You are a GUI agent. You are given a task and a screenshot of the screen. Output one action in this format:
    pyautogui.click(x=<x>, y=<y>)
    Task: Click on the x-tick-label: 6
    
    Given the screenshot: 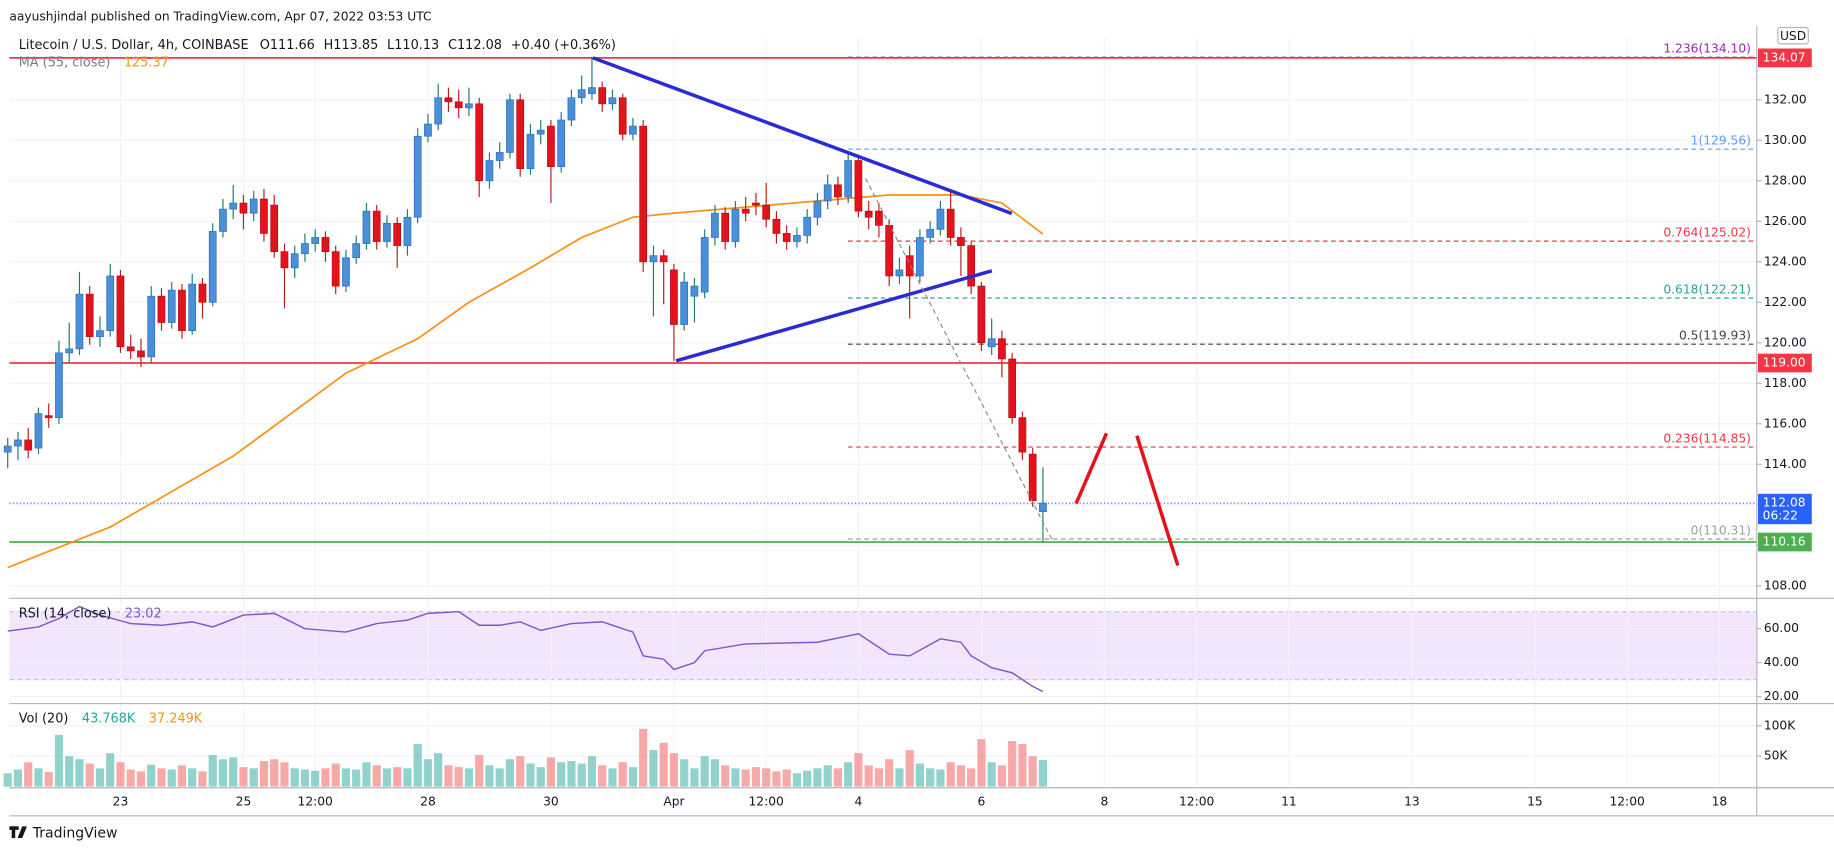 What is the action you would take?
    pyautogui.click(x=982, y=801)
    